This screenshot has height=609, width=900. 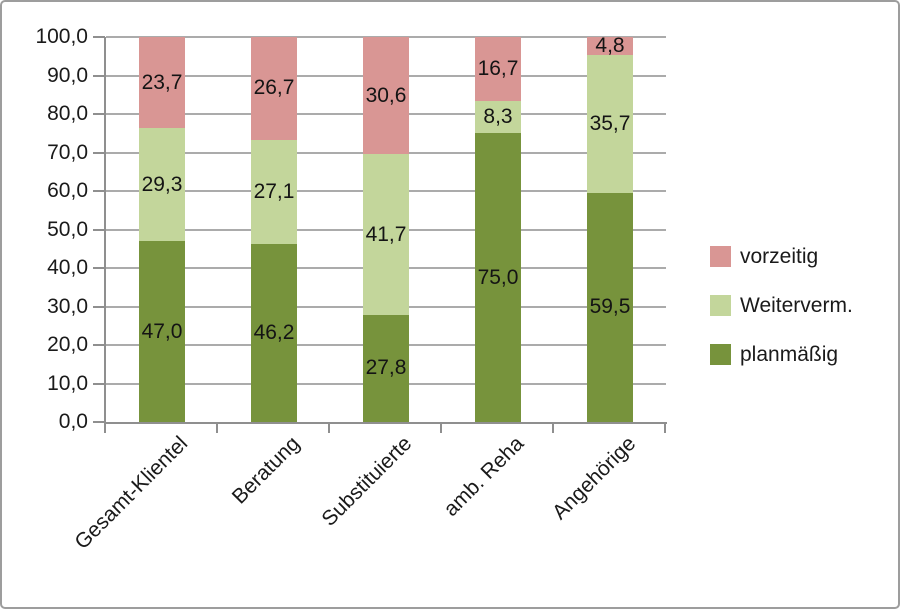 I want to click on y-axis-tick-label: 70,0, so click(x=67, y=152).